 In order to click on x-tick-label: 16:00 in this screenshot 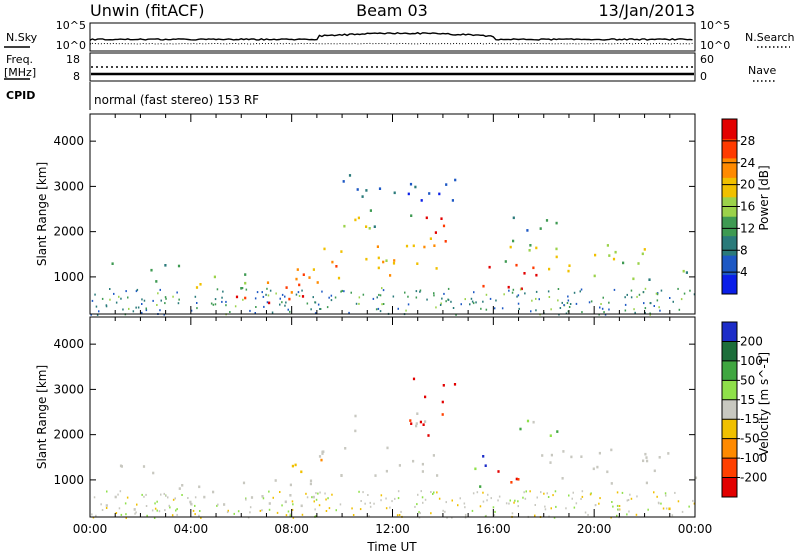, I will do `click(493, 529)`.